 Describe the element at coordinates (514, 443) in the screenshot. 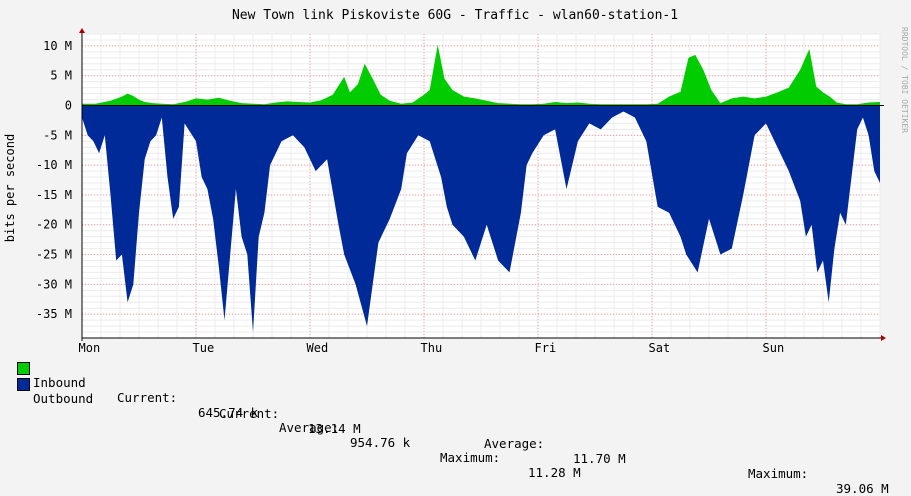

I see `outbound-average-label: Average:` at that location.